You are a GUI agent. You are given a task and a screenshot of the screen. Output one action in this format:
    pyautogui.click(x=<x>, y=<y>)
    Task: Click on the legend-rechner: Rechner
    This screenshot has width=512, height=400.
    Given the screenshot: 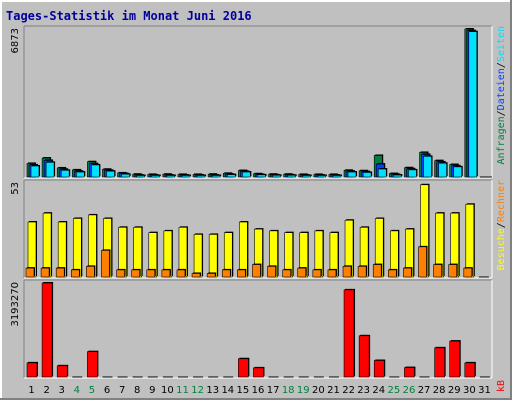 What is the action you would take?
    pyautogui.click(x=501, y=201)
    